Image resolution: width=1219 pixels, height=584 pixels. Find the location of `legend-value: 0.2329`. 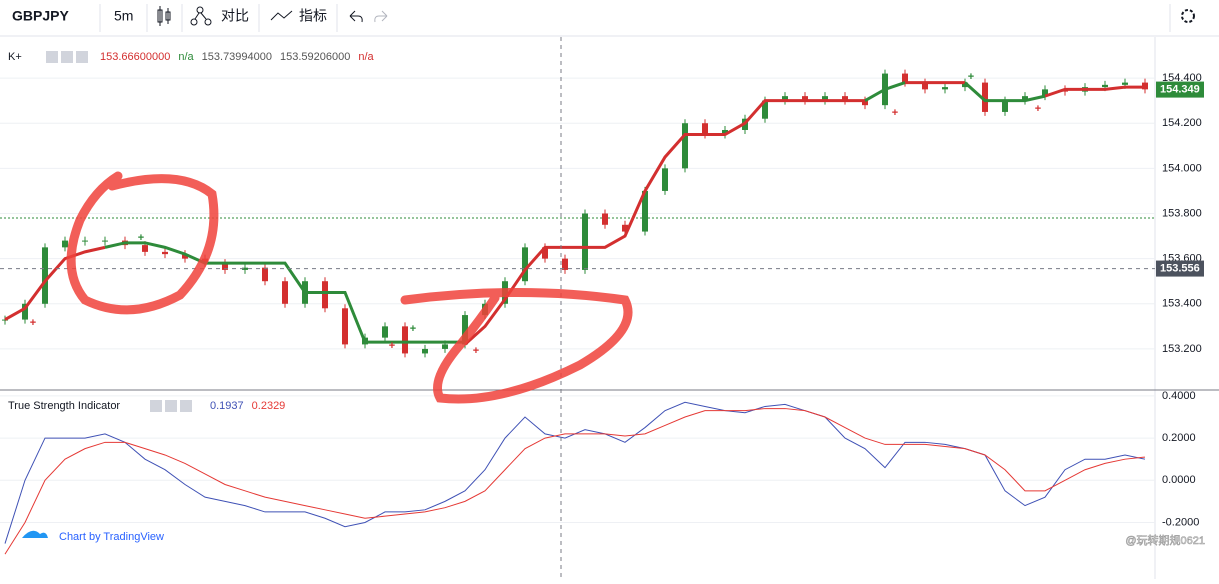

legend-value: 0.2329 is located at coordinates (269, 406).